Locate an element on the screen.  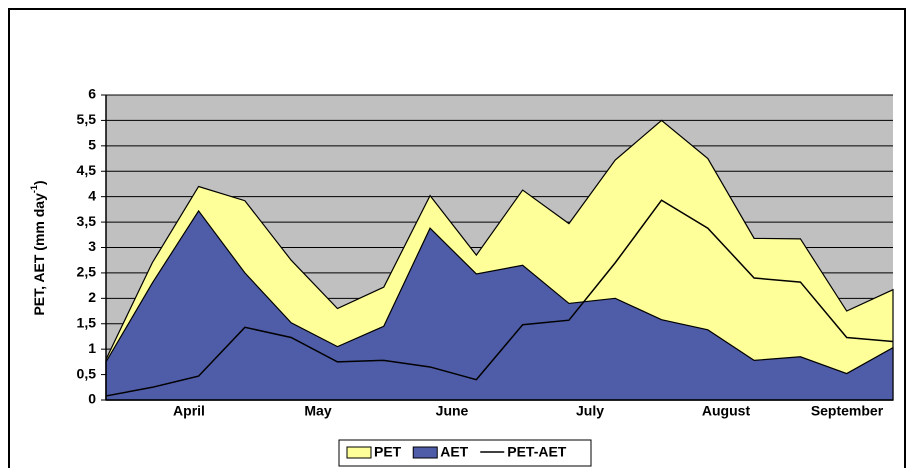
y-tick-label: 5 is located at coordinates (92, 145).